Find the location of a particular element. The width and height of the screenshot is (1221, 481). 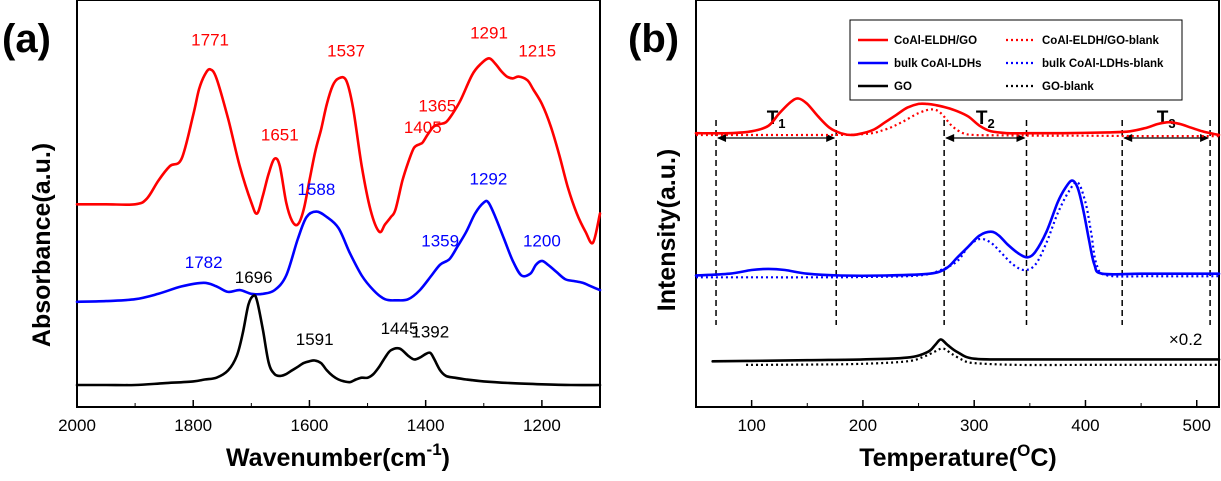

peak-label-1292: 1292 is located at coordinates (489, 178).